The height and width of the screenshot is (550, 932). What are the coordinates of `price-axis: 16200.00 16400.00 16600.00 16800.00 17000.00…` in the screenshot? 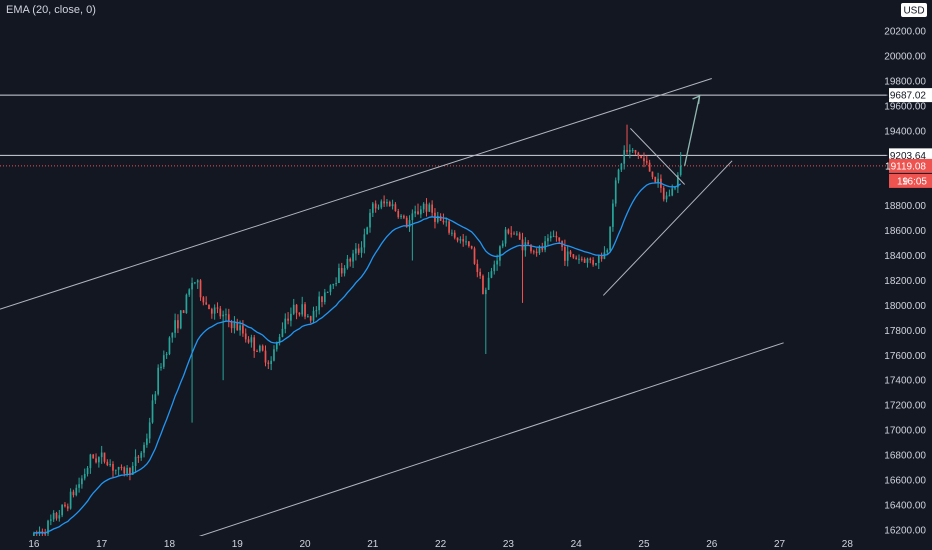 It's located at (908, 269).